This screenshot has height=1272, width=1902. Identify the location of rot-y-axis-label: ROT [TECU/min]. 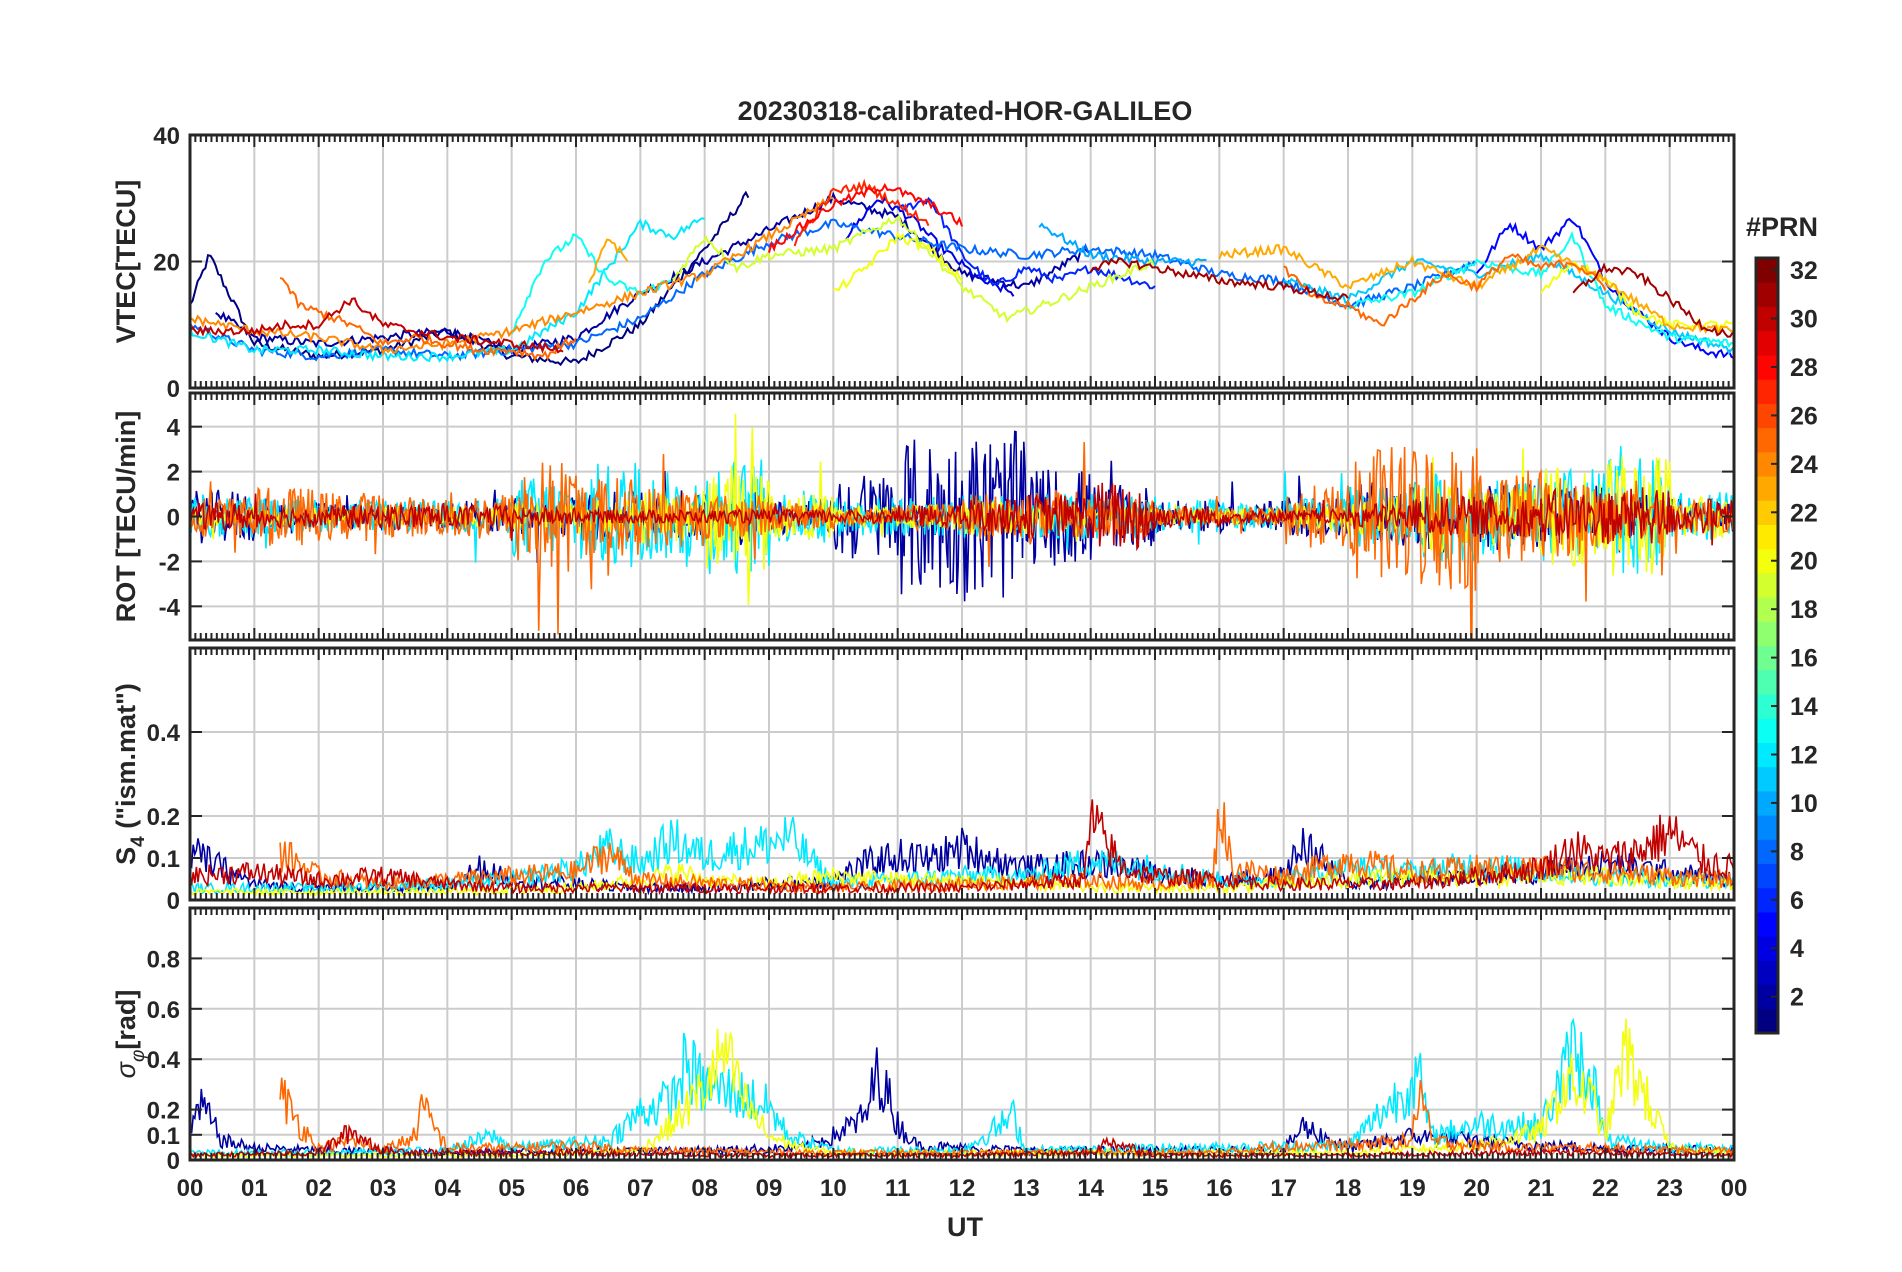
(126, 516).